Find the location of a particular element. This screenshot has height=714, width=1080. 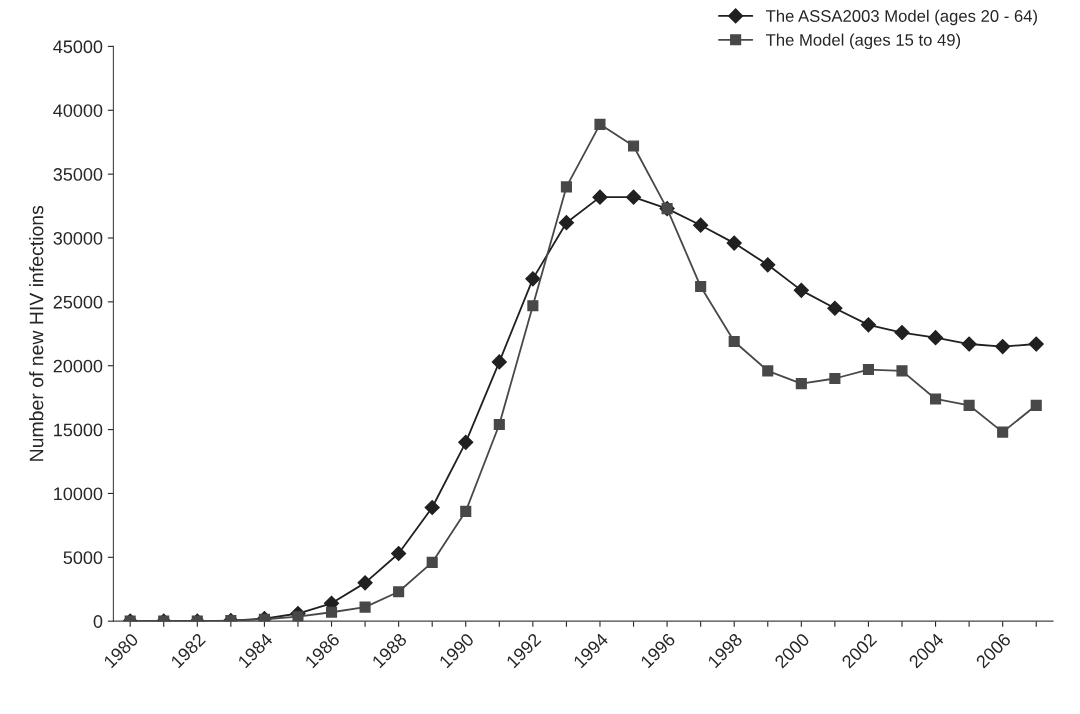

y-tick-label: 45000 is located at coordinates (78, 47).